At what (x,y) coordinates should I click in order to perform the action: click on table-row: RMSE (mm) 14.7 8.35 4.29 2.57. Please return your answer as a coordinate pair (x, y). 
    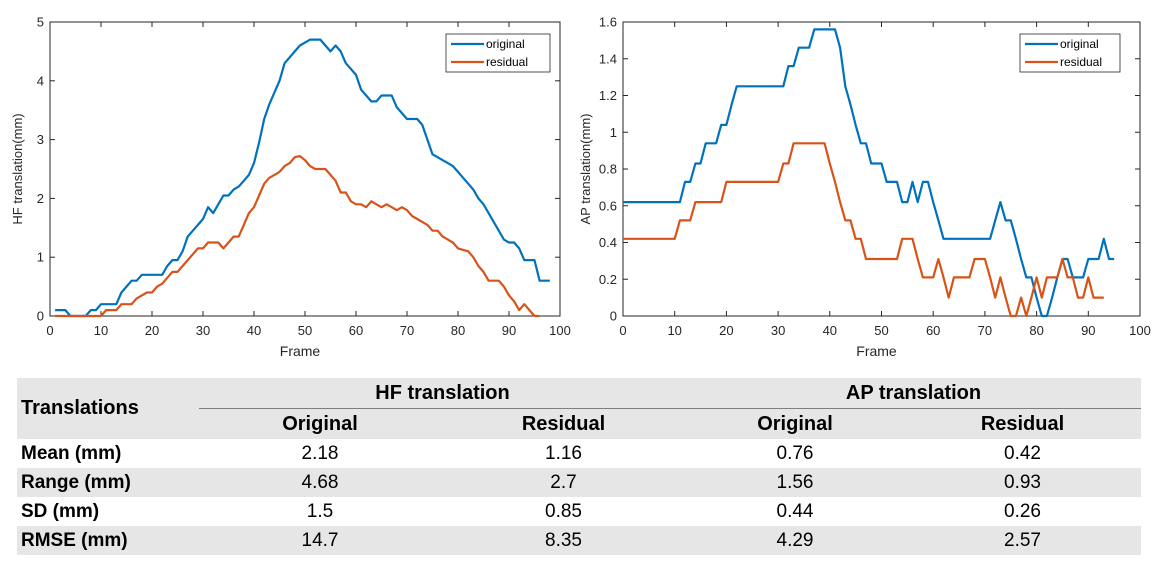
    Looking at the image, I should click on (579, 540).